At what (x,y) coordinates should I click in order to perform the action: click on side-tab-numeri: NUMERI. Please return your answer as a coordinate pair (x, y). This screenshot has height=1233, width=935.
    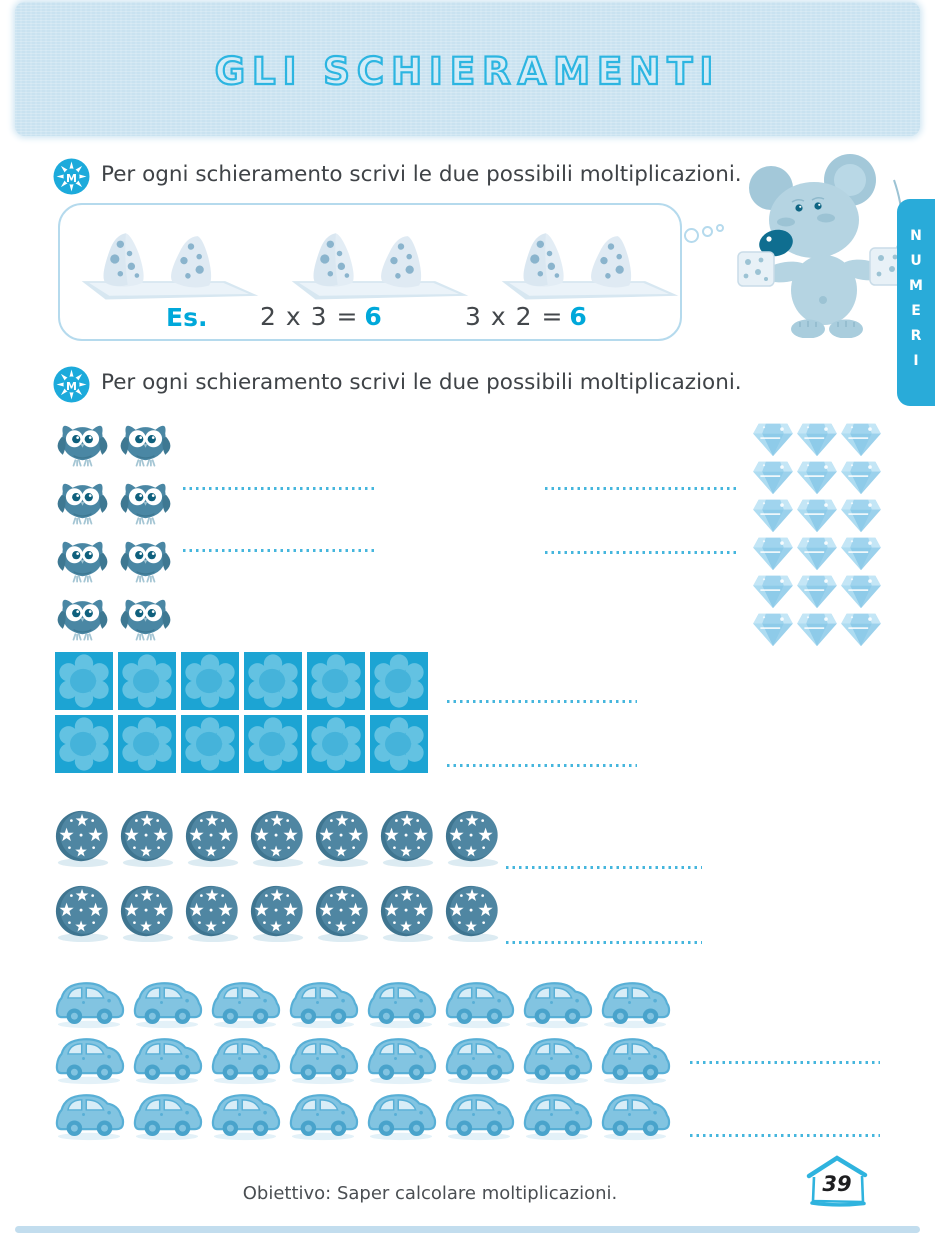
    Looking at the image, I should click on (916, 302).